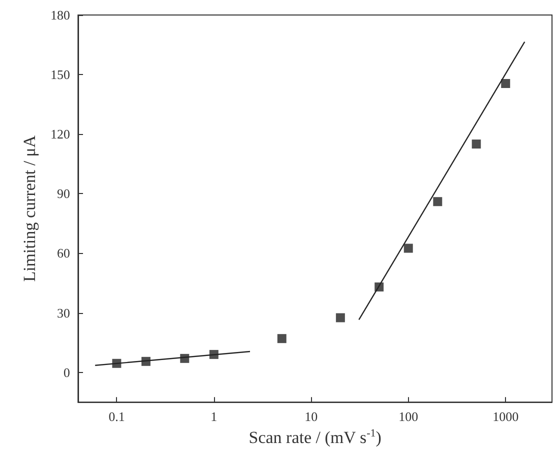 This screenshot has height=451, width=560. What do you see at coordinates (63, 312) in the screenshot?
I see `y-tick-label: 30` at bounding box center [63, 312].